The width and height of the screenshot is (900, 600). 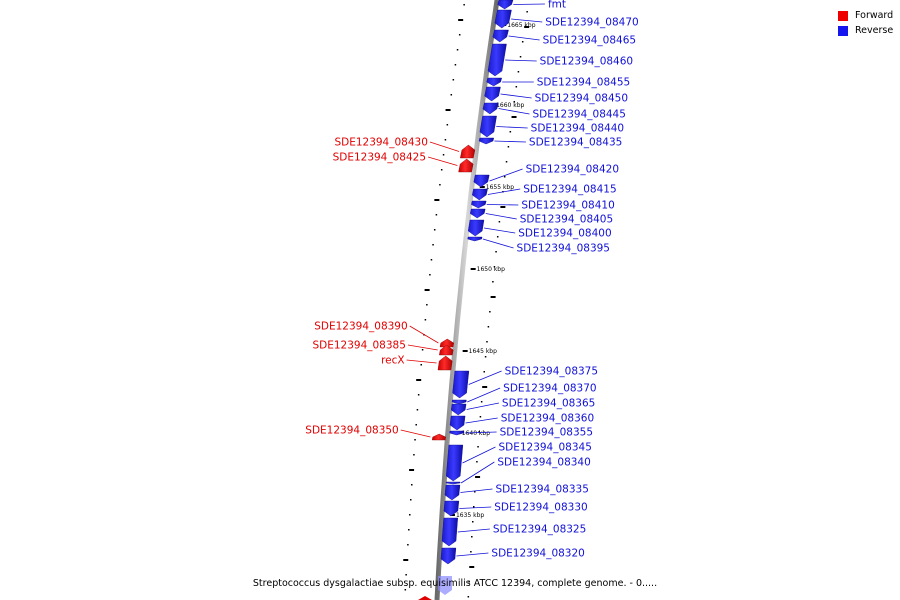 What do you see at coordinates (500, 187) in the screenshot?
I see `scale-label: 1655 kbp` at bounding box center [500, 187].